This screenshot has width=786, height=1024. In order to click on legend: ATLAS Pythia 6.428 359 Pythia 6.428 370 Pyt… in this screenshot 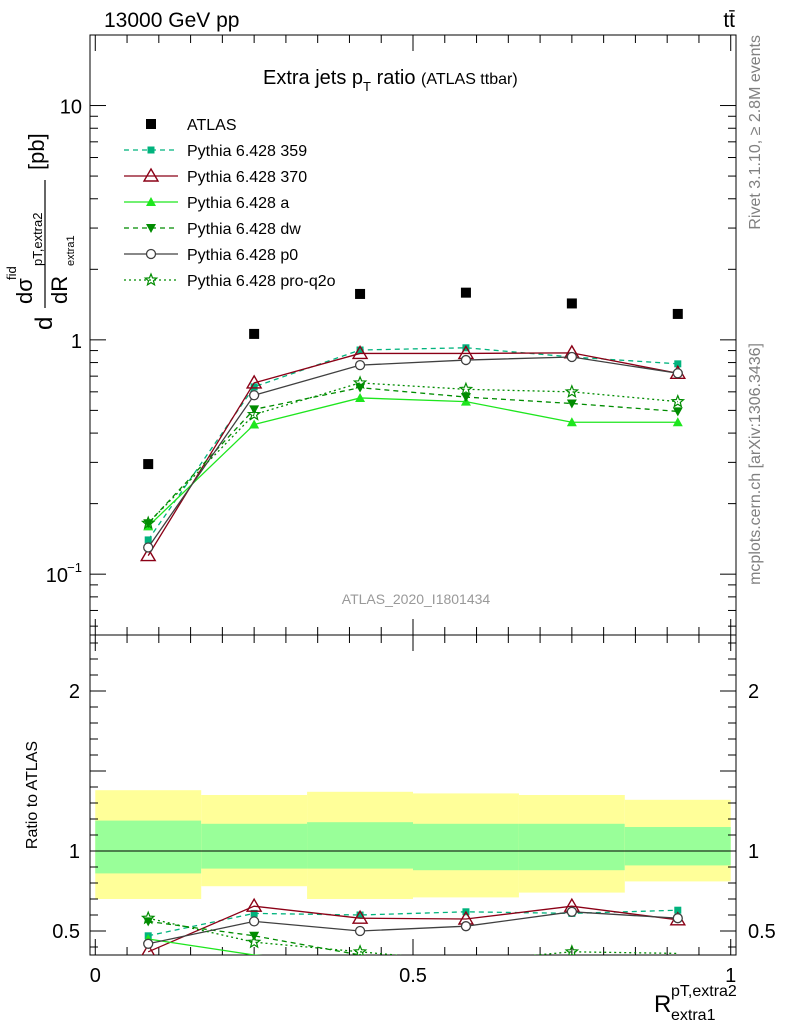, I will do `click(230, 203)`.